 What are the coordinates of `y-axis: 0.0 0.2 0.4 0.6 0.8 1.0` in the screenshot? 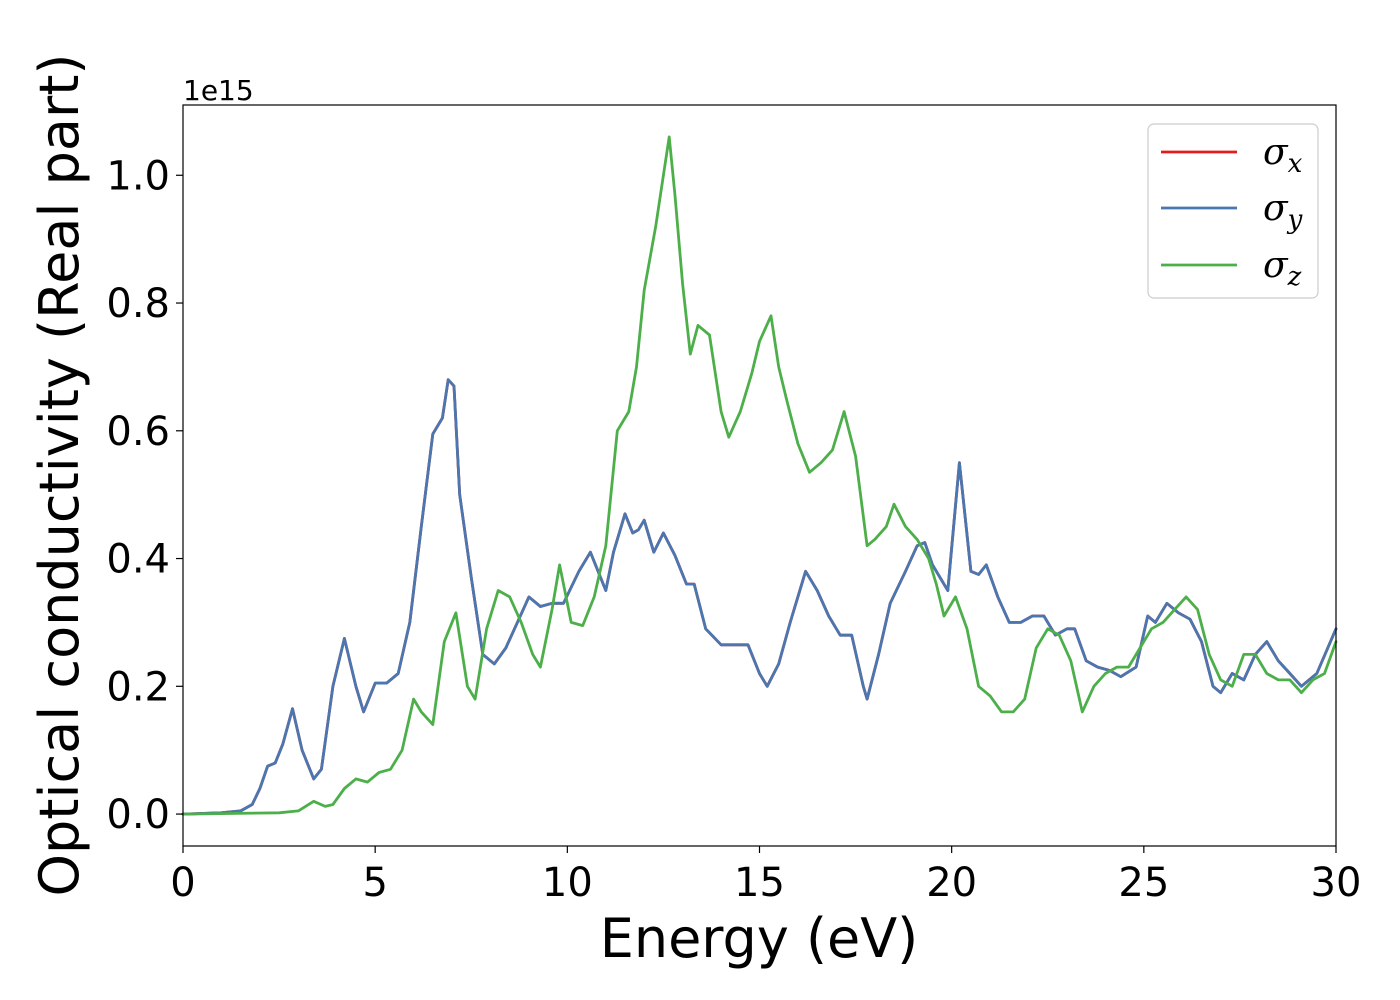 It's located at (144, 495).